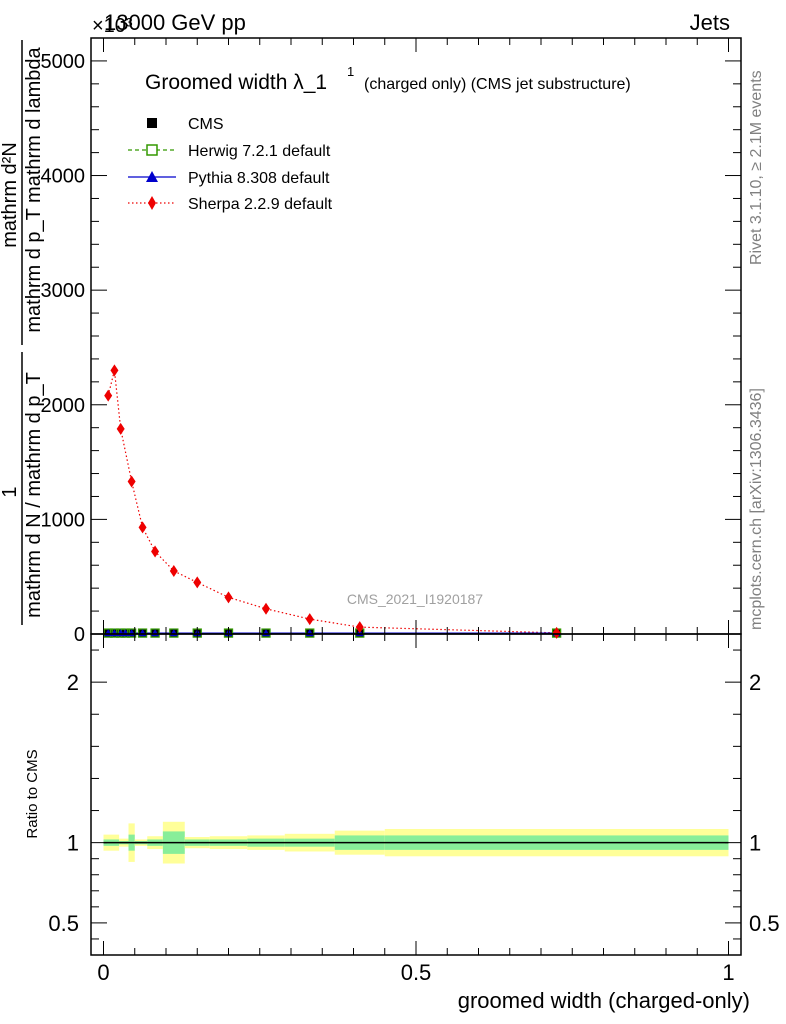  I want to click on ratio-tick-label-right: 2, so click(755, 682).